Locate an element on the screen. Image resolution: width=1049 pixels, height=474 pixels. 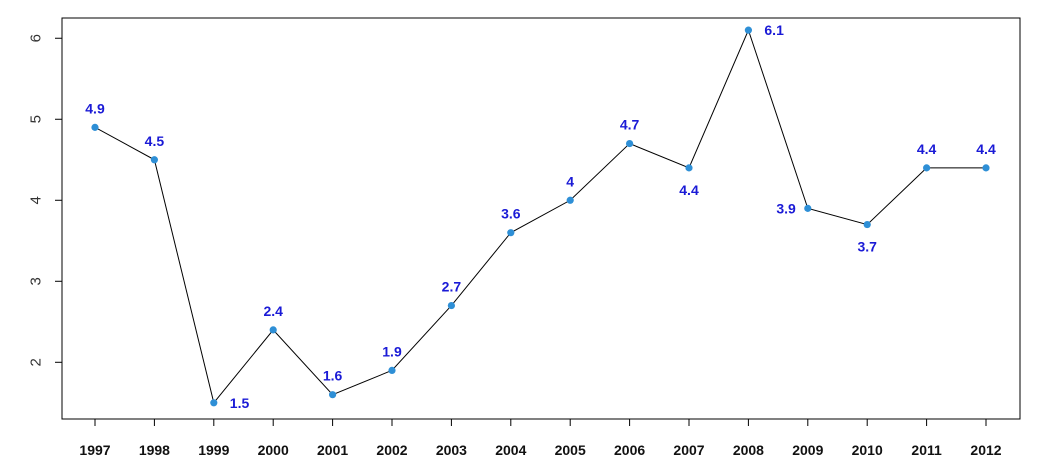
x-tick-label: 2003 is located at coordinates (451, 450).